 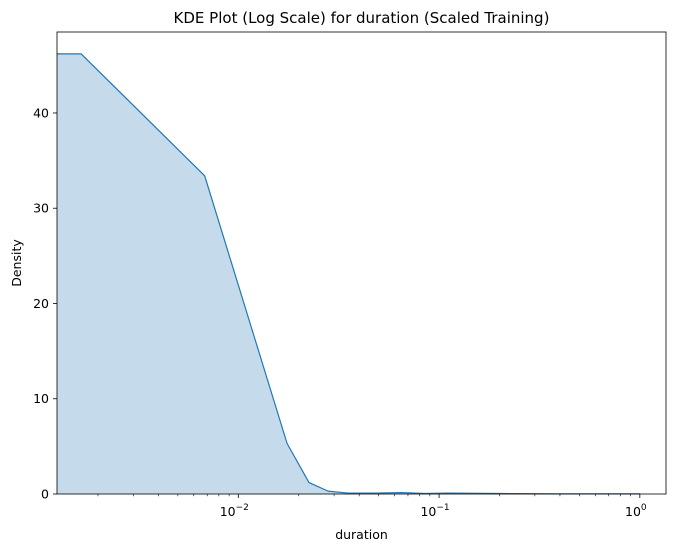 I want to click on y-tick-label: 40, so click(x=41, y=112).